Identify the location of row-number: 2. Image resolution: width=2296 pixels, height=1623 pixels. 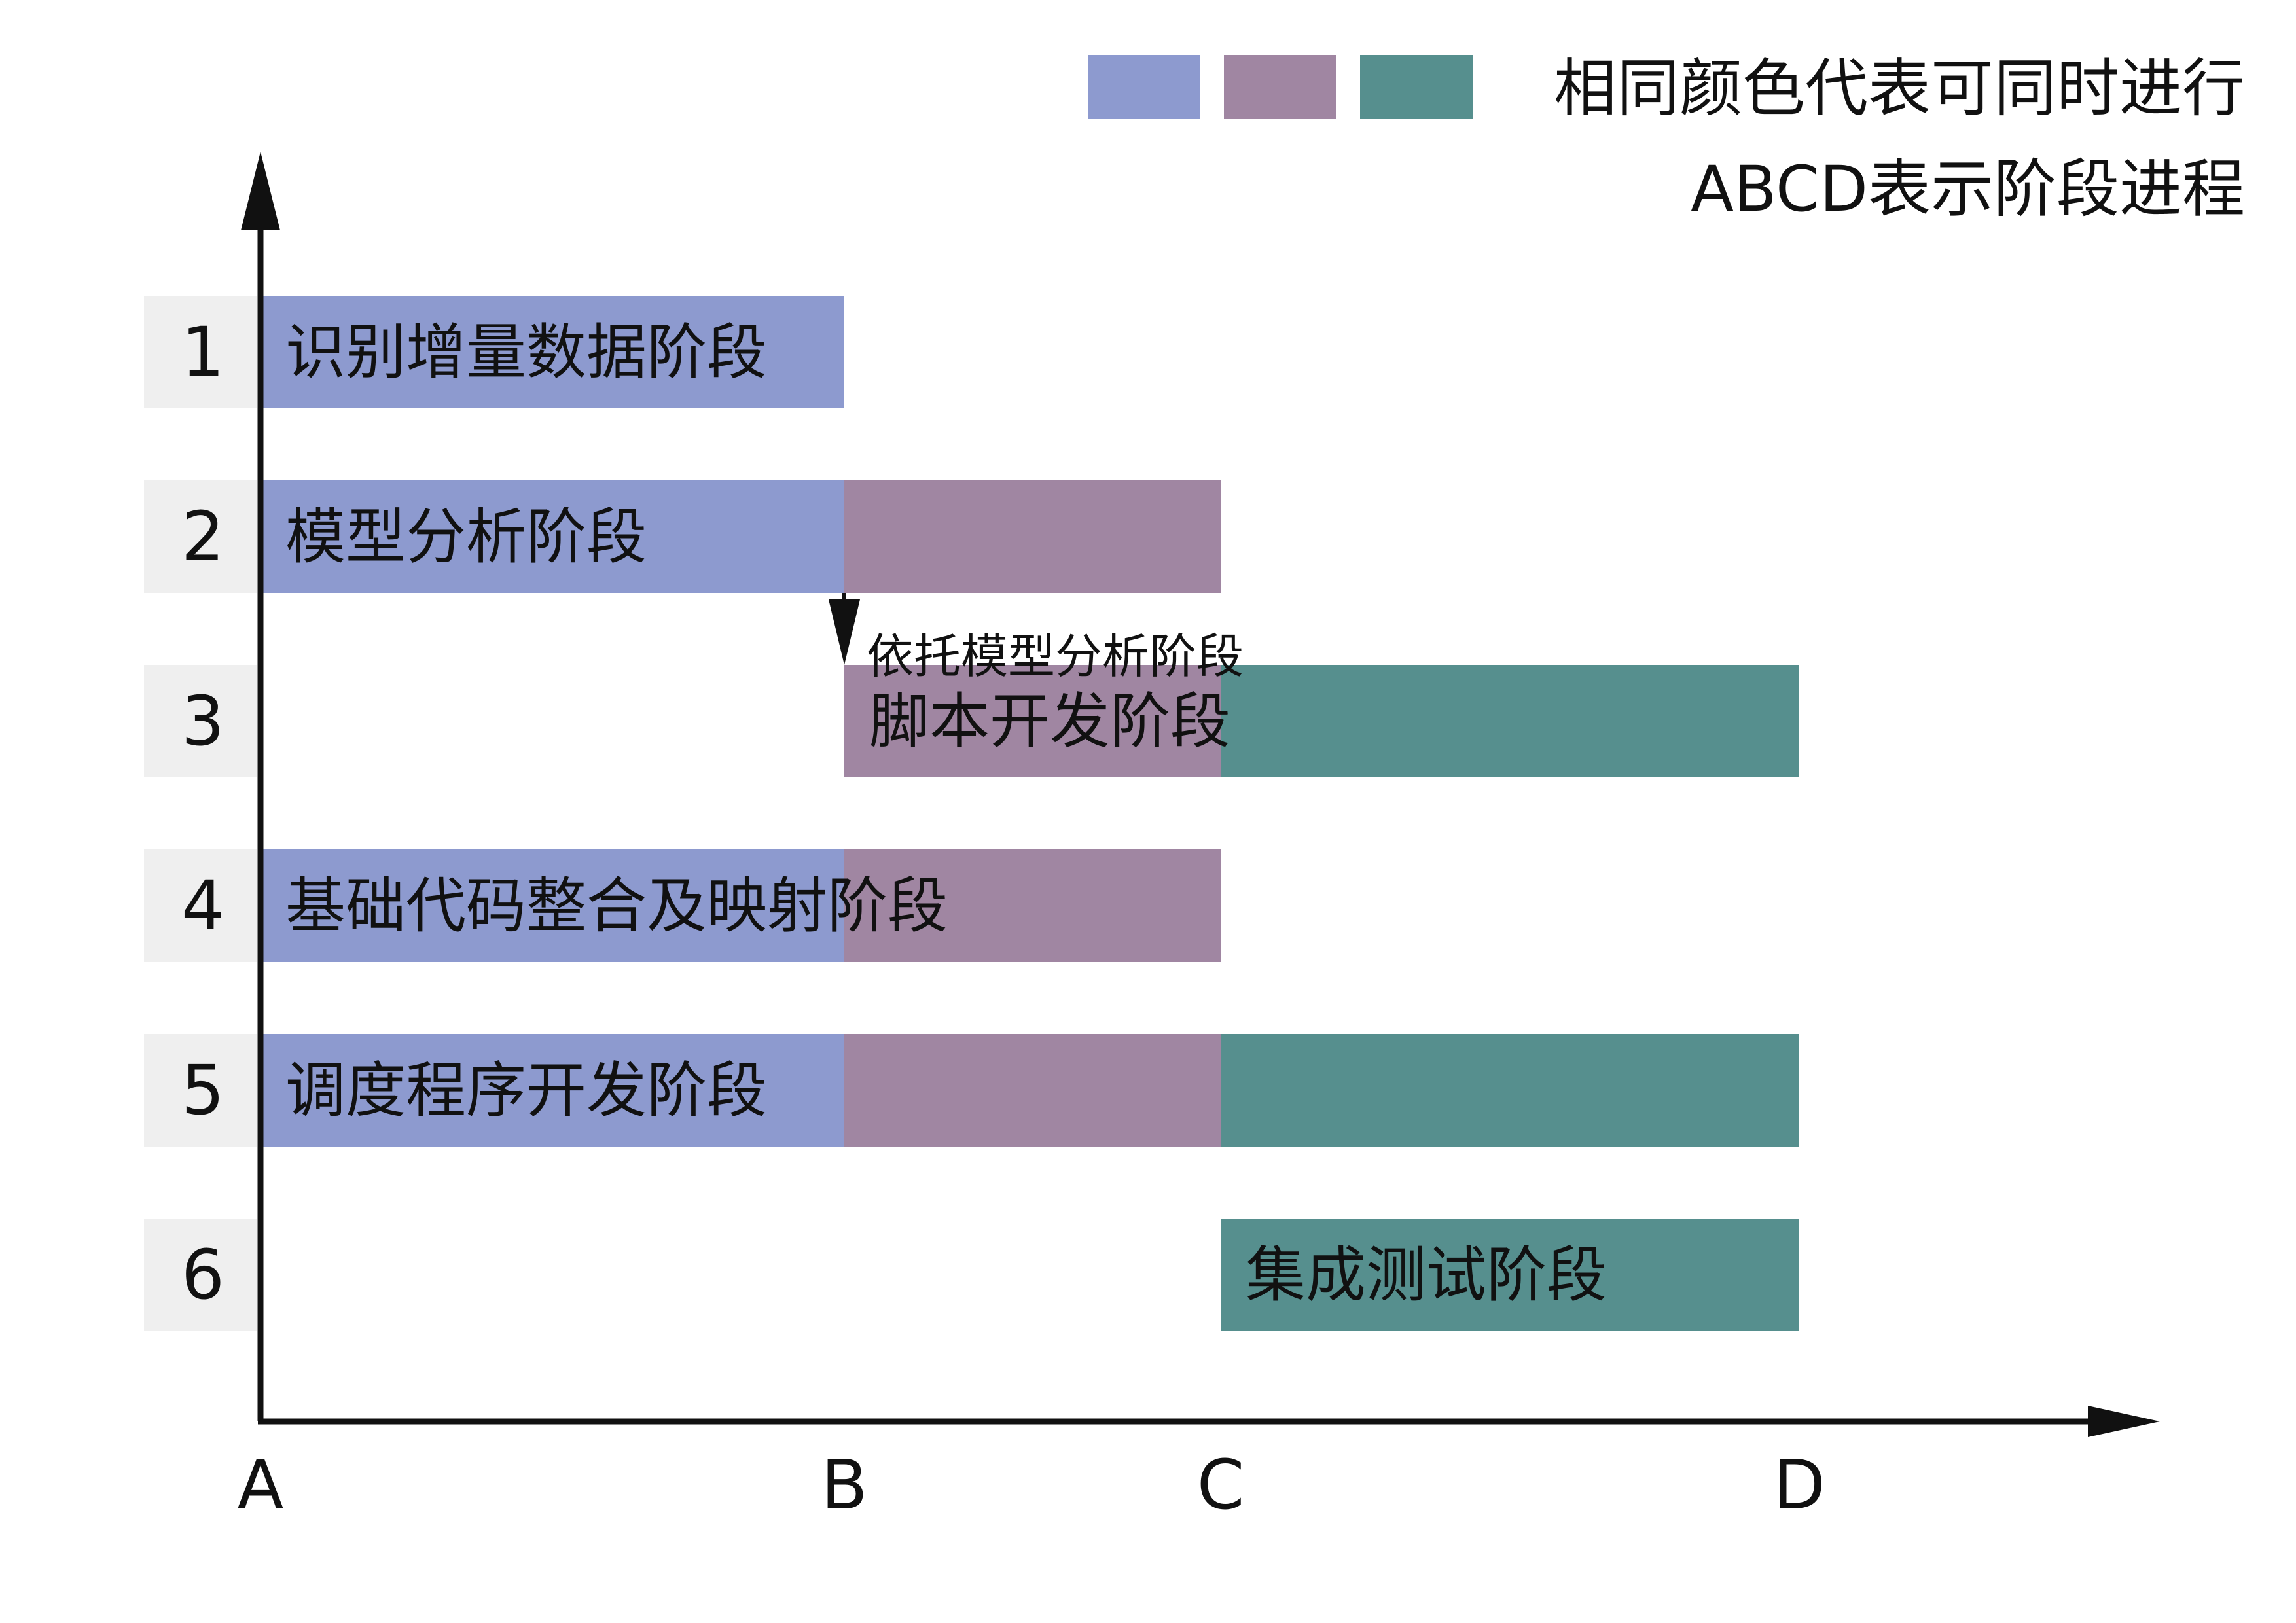
(202, 537).